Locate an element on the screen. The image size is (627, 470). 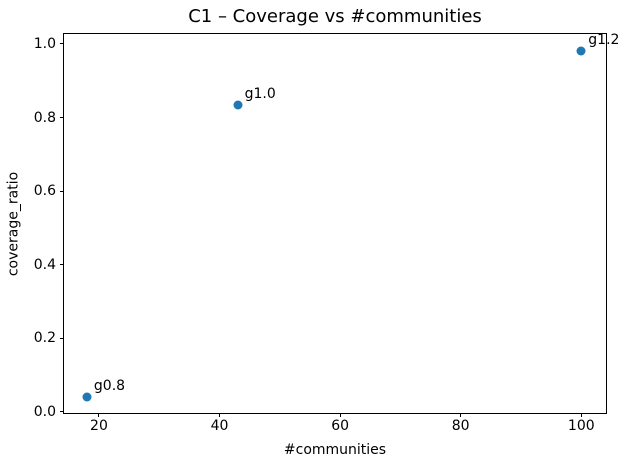
point-annotation: g0.8 is located at coordinates (109, 386).